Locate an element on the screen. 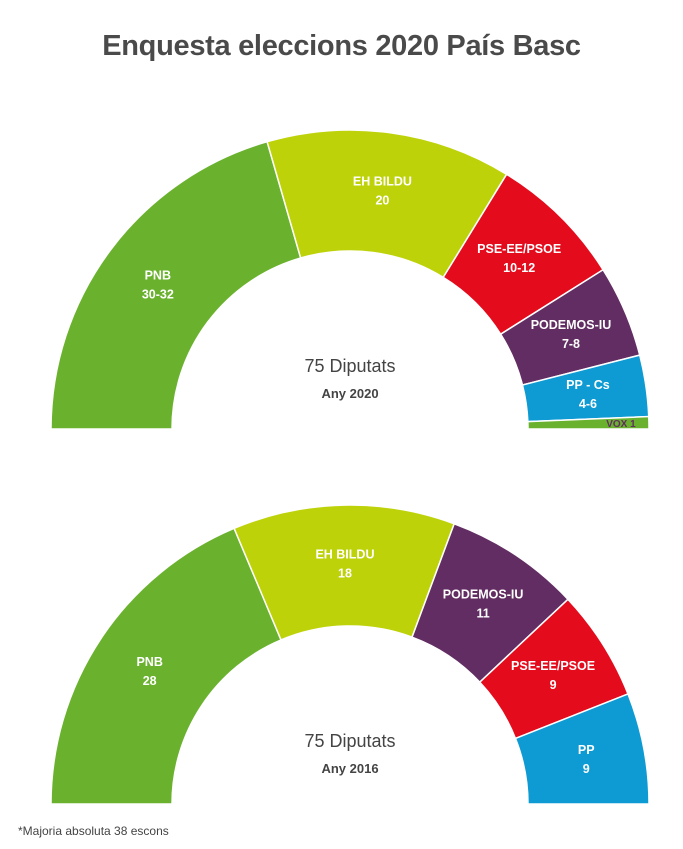  segment-value-eh-bildu: 20 is located at coordinates (382, 201).